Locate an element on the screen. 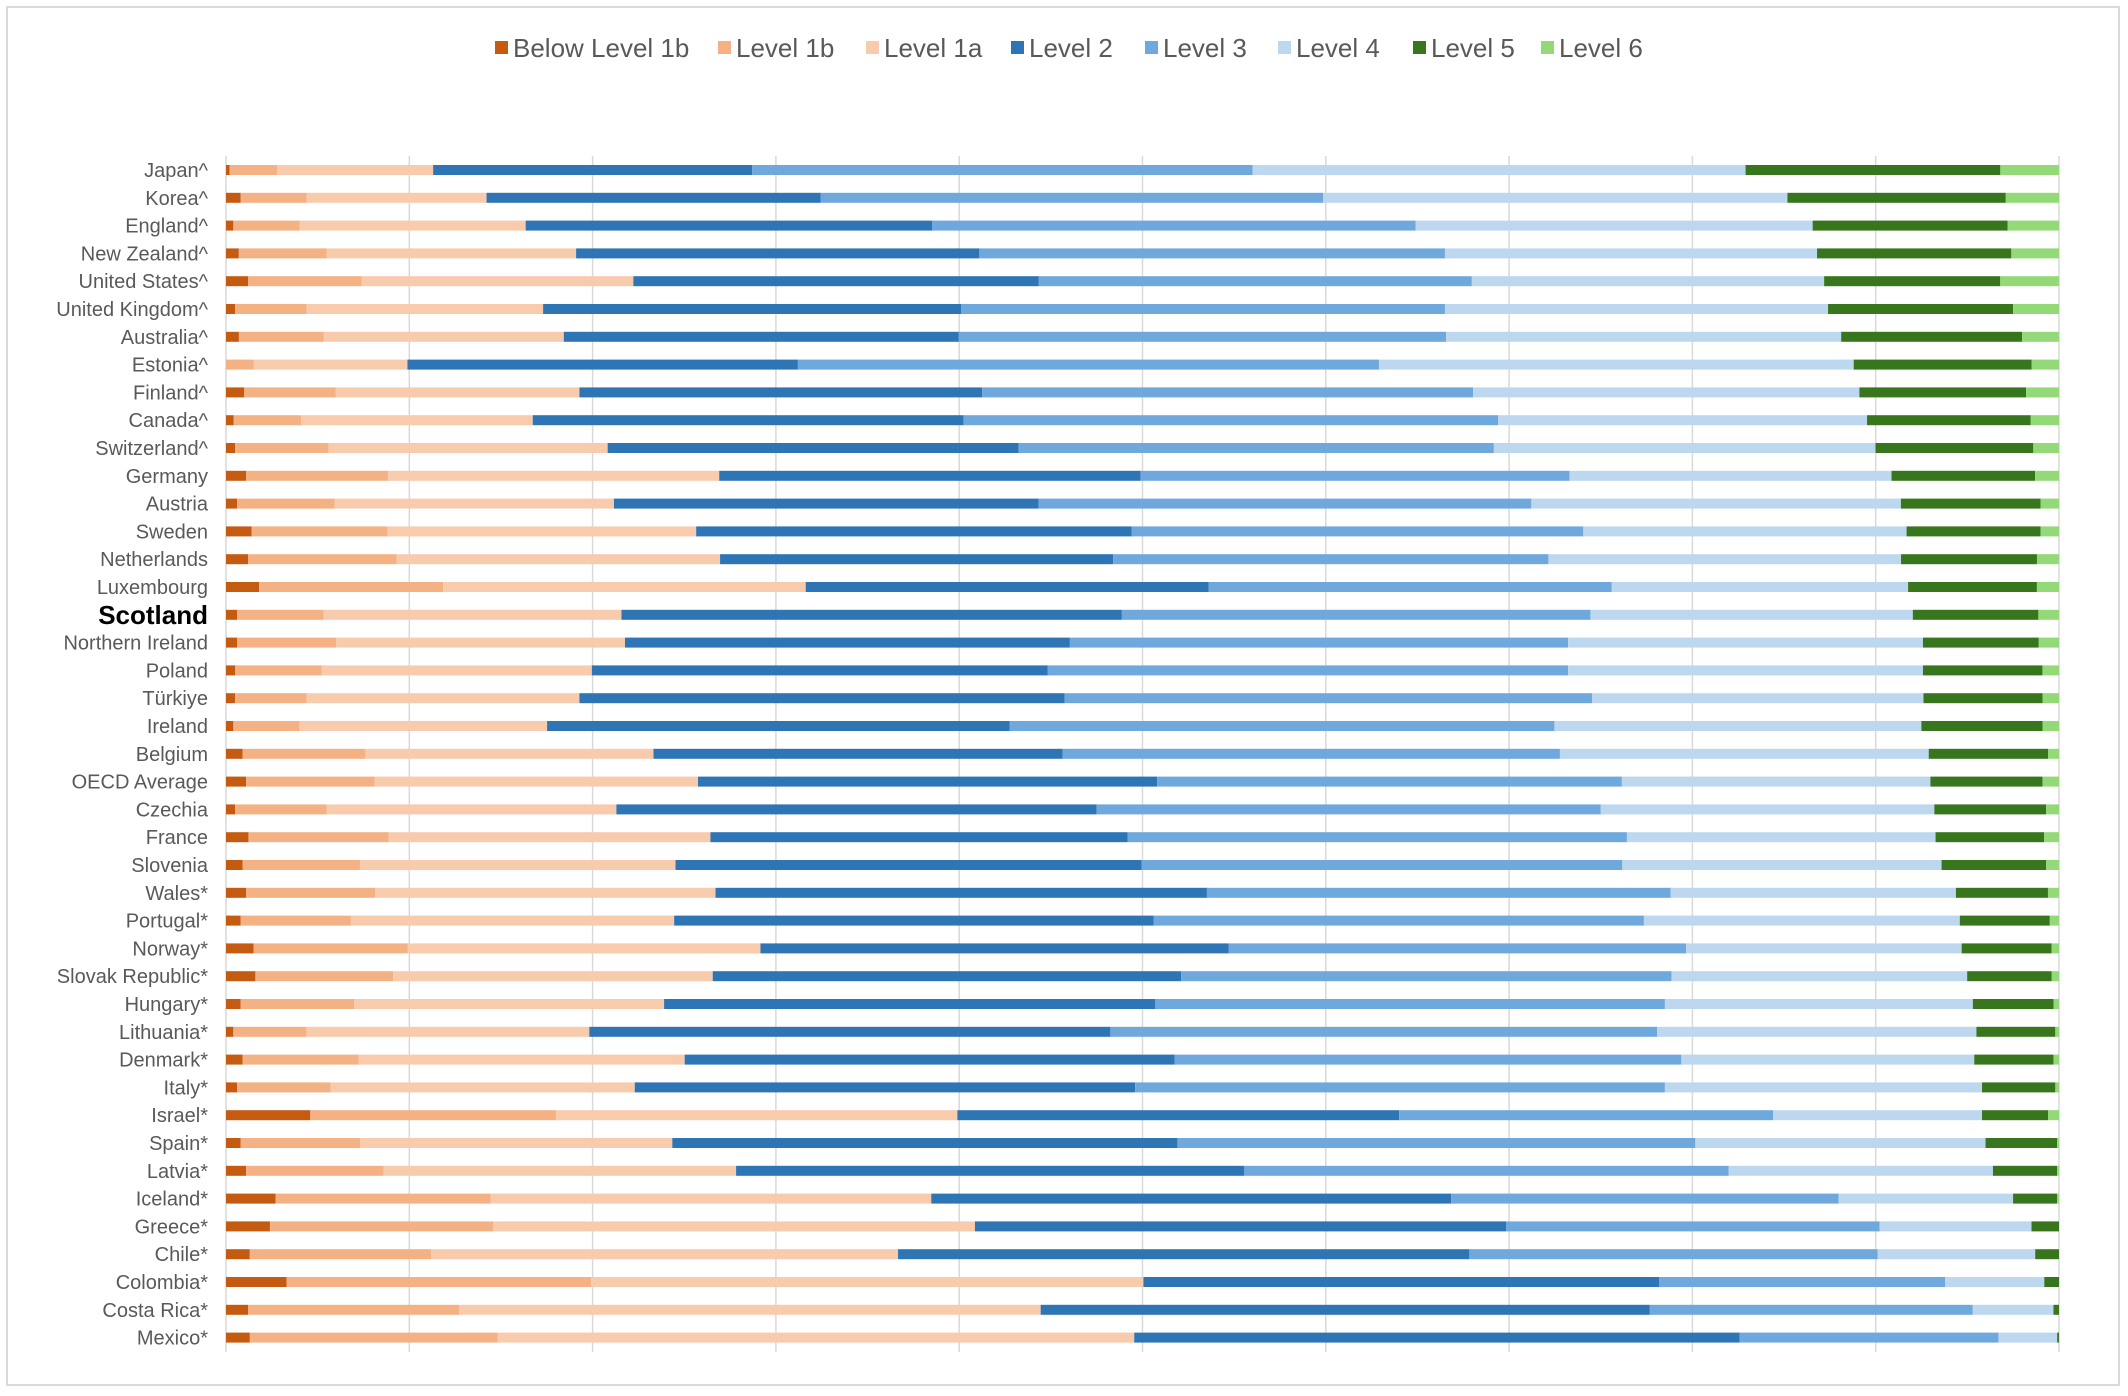  bar-row-denmark is located at coordinates (1142, 1059).